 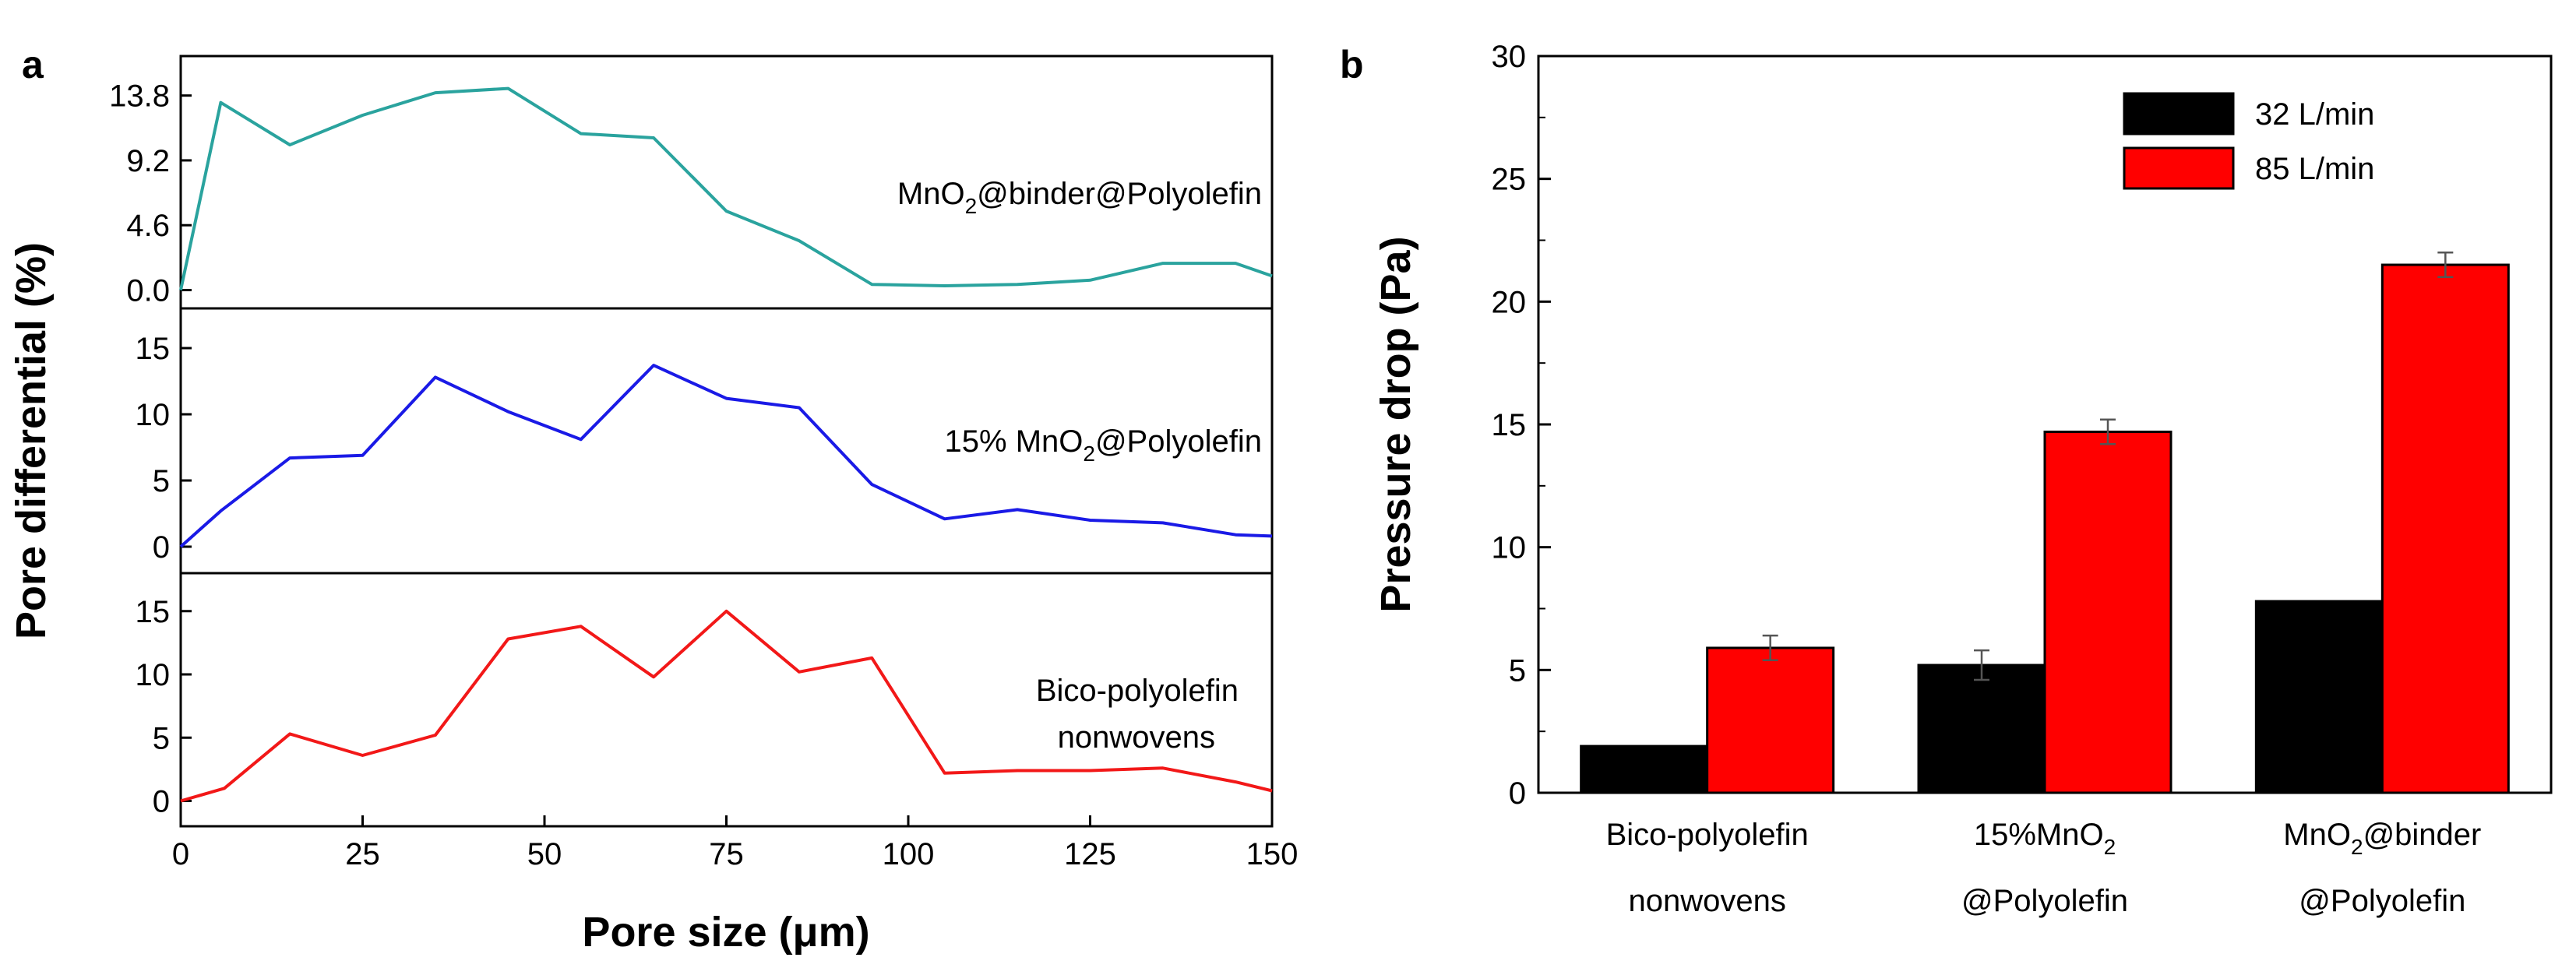 What do you see at coordinates (2314, 169) in the screenshot?
I see `legend-label: 85 L/min` at bounding box center [2314, 169].